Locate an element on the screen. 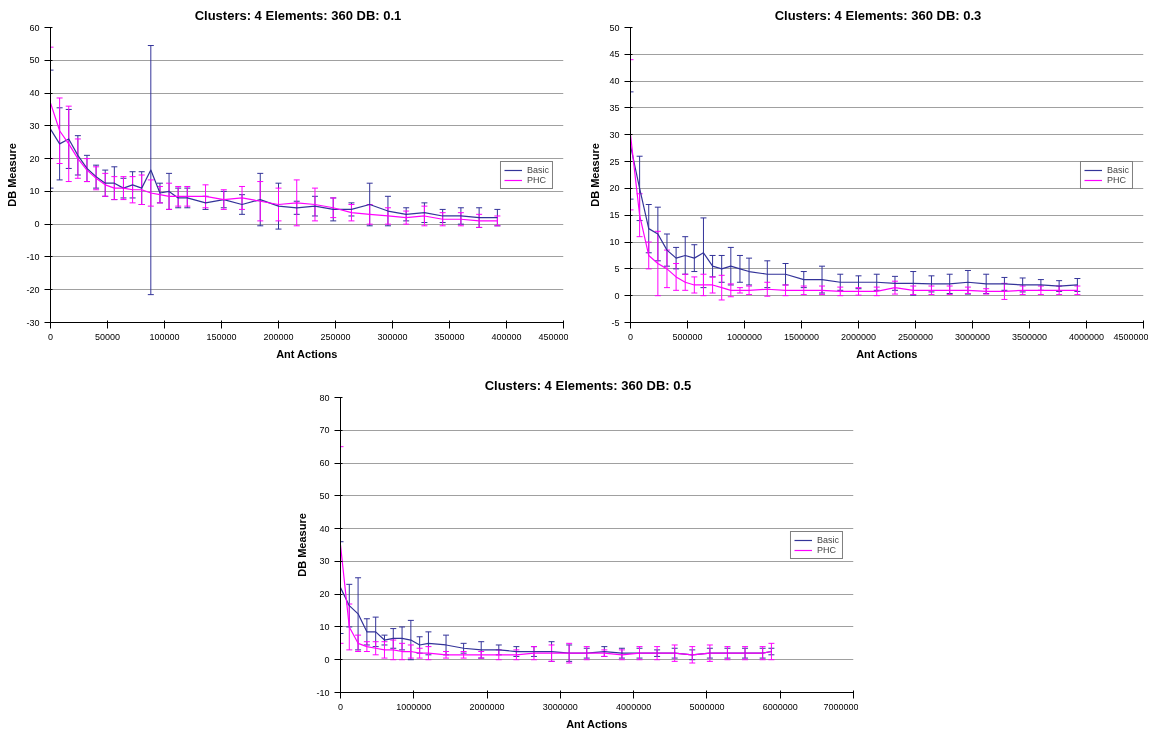 The image size is (1150, 738). y-tick-label: 15 is located at coordinates (614, 215).